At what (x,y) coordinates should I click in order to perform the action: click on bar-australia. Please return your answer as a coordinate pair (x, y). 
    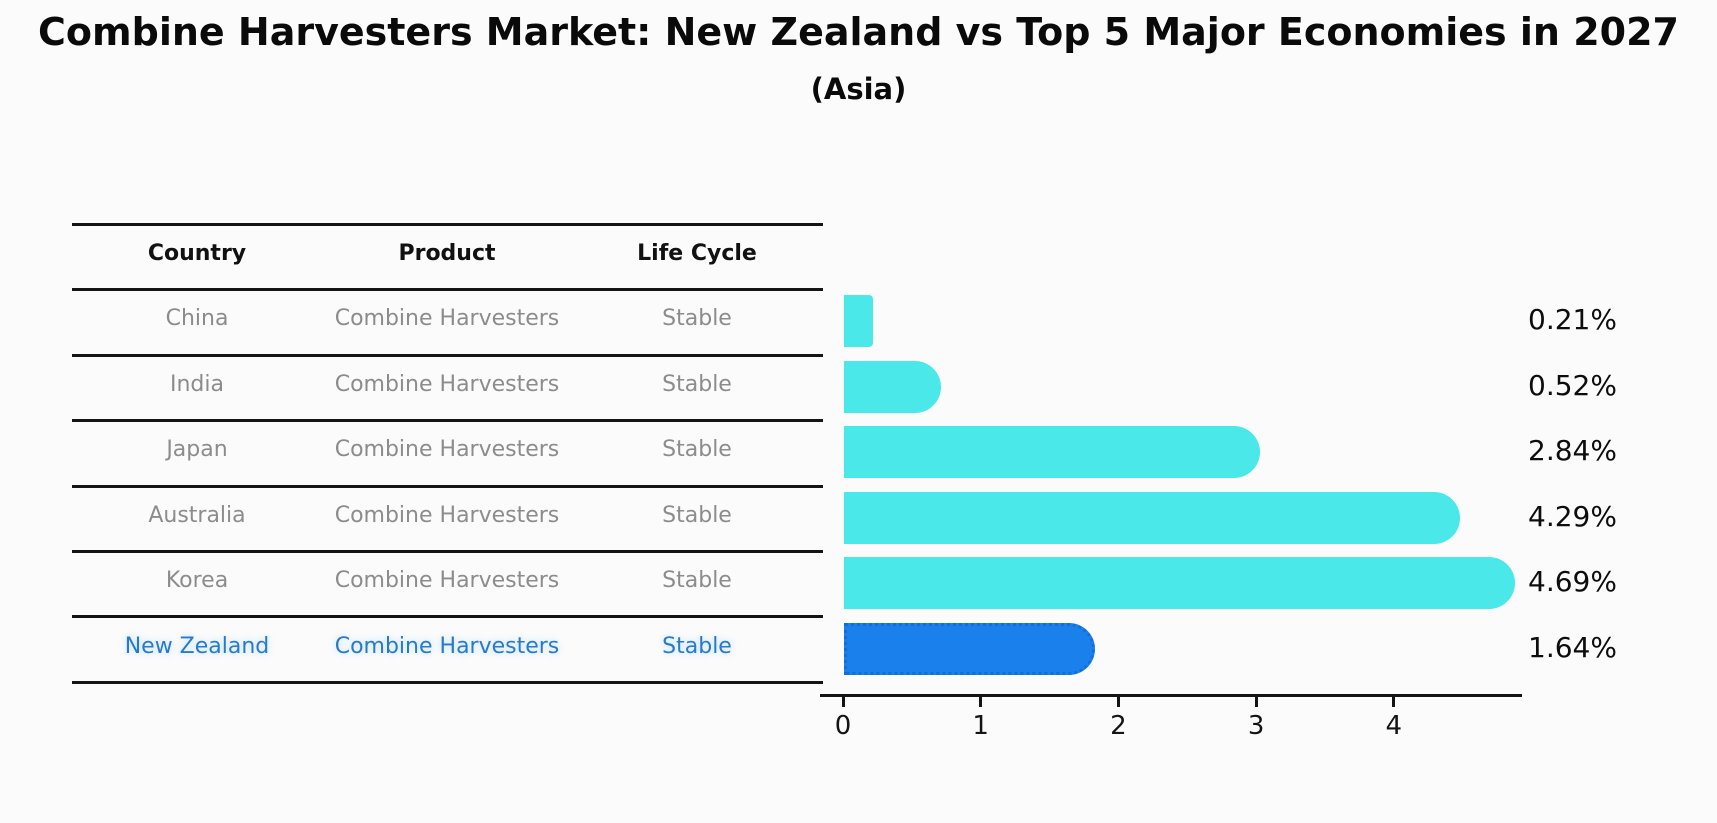
    Looking at the image, I should click on (1152, 517).